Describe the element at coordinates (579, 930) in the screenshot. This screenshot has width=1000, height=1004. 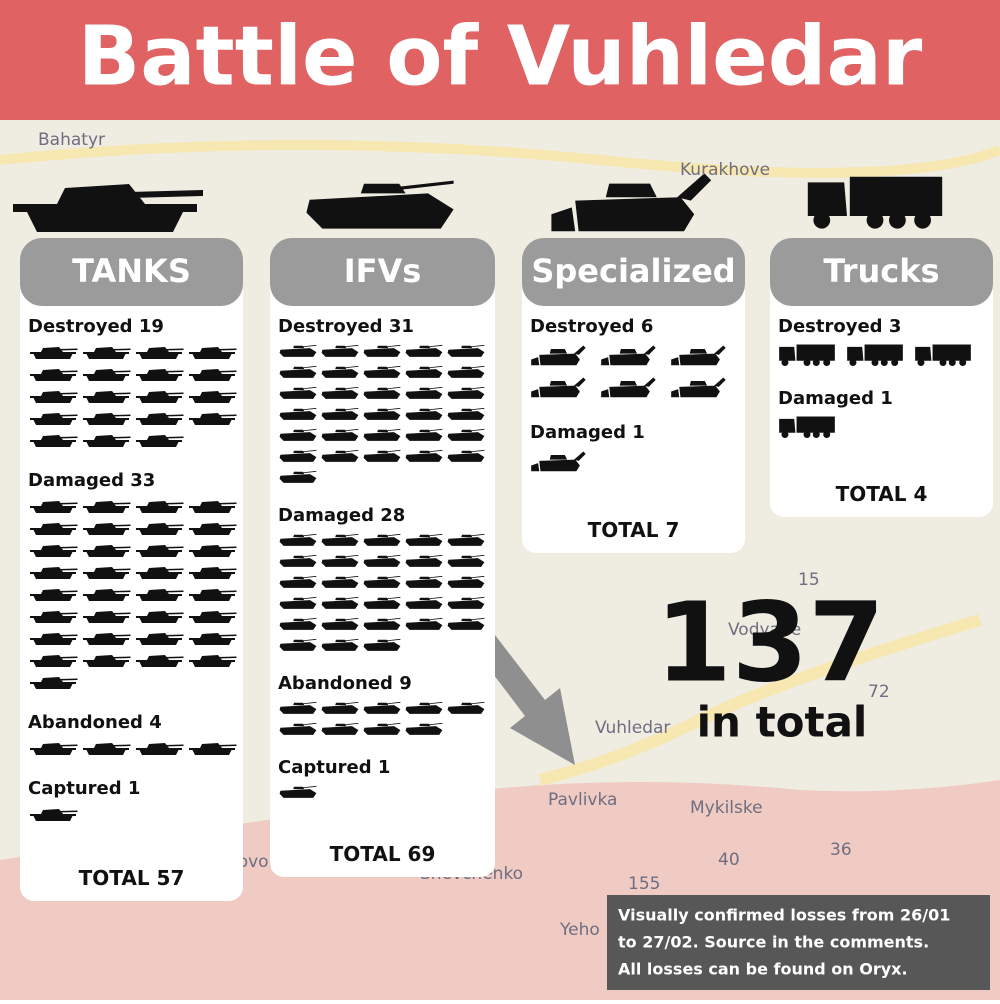
I see `map-label: Yeho` at that location.